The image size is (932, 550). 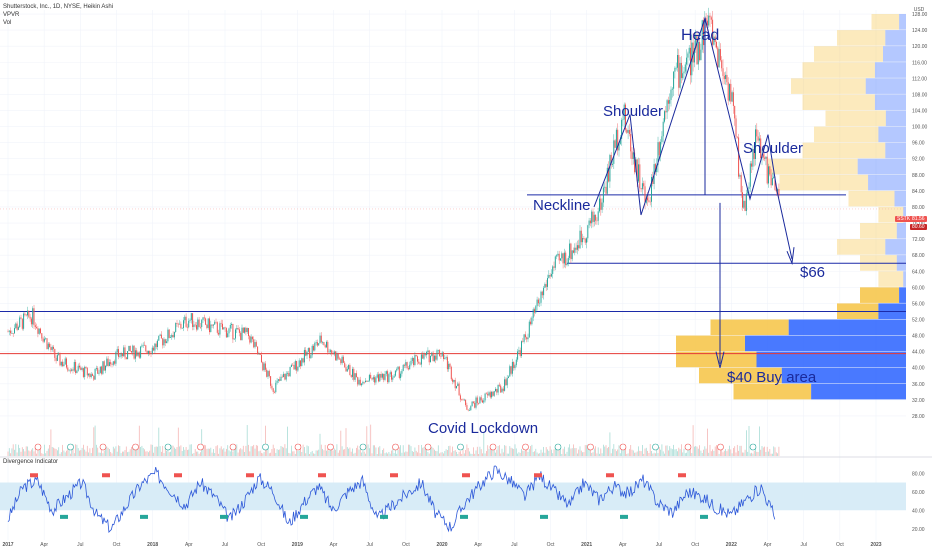 I want to click on oscillator-title: Divergence Indicator, so click(x=31, y=462).